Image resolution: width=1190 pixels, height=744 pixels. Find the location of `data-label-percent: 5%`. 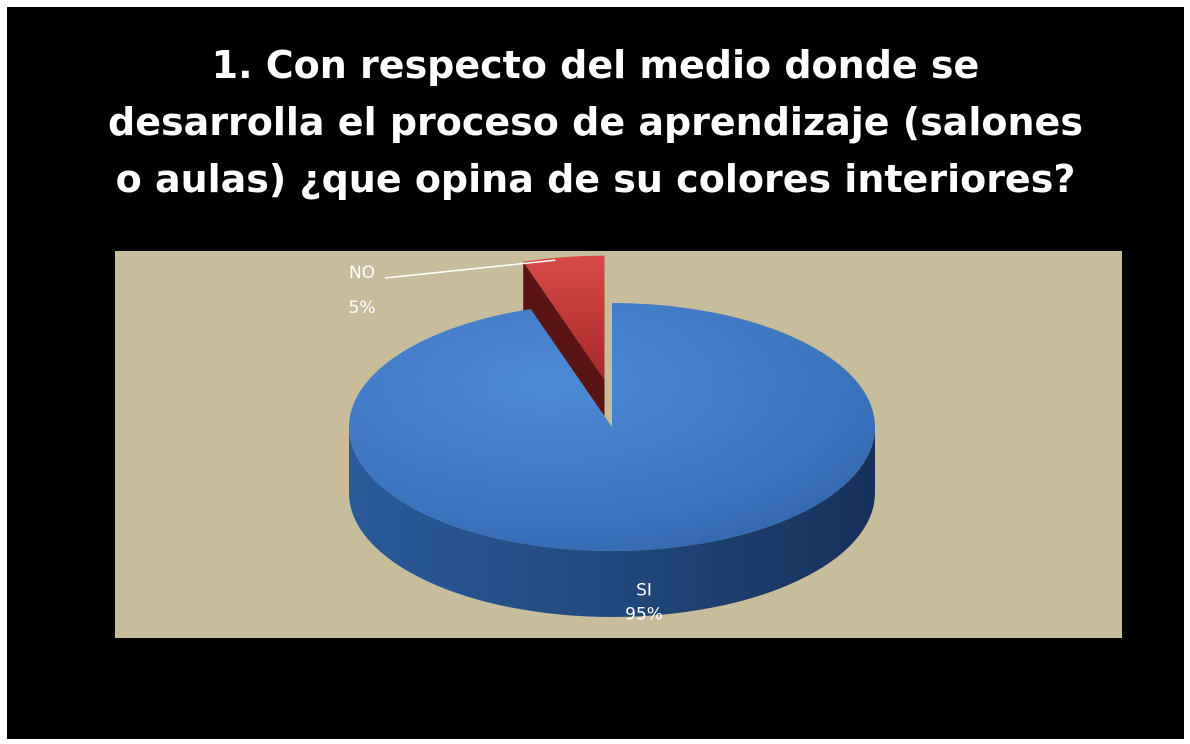

data-label-percent: 5% is located at coordinates (362, 308).